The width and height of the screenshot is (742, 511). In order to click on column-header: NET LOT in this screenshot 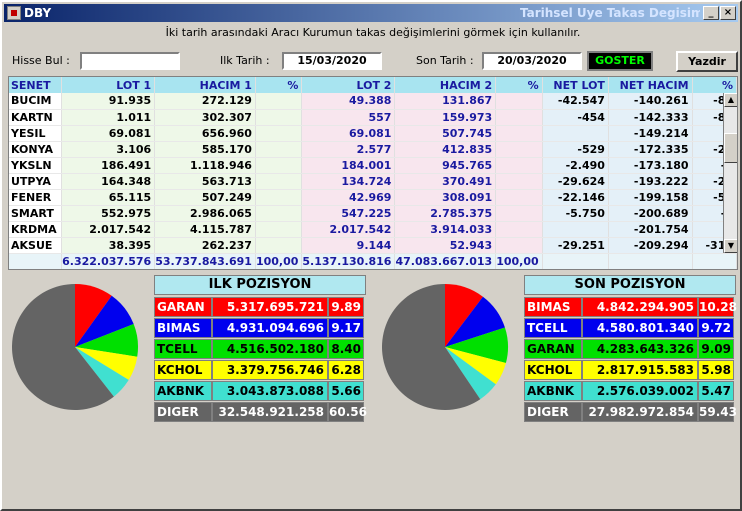, I will do `click(575, 85)`.